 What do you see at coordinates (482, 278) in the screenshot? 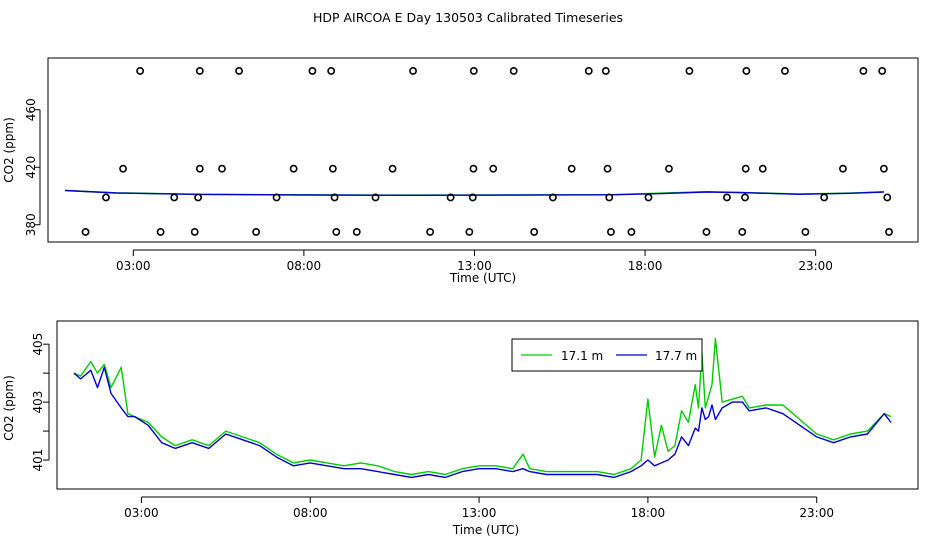
I see `plot1-x-axis-label: Time (UTC)` at bounding box center [482, 278].